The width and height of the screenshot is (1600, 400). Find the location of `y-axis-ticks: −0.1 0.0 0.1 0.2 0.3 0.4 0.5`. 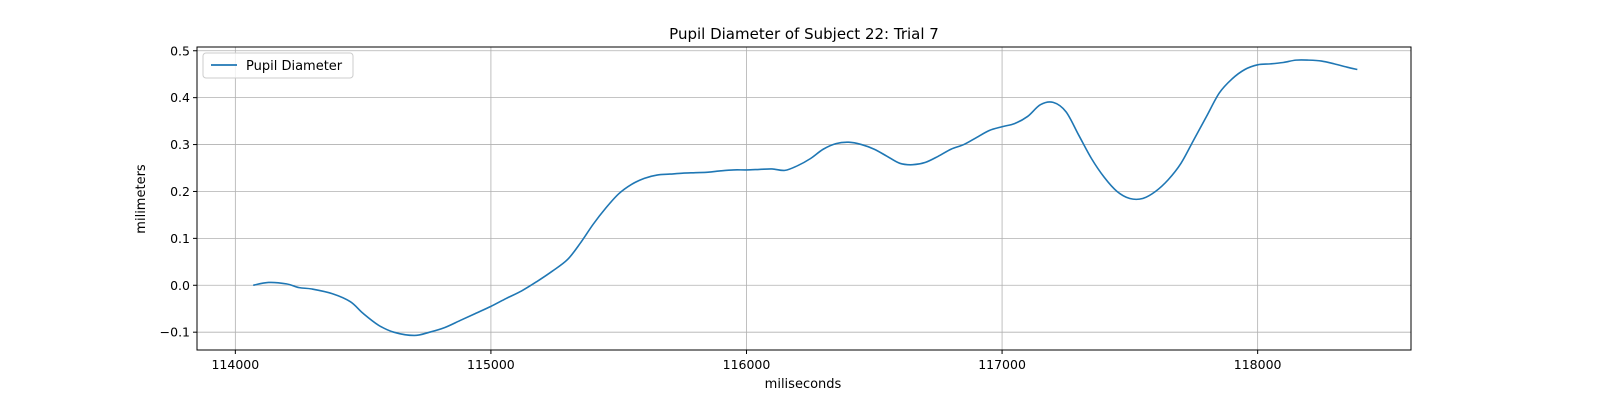

y-axis-ticks: −0.1 0.0 0.1 0.2 0.3 0.4 0.5 is located at coordinates (178, 191).